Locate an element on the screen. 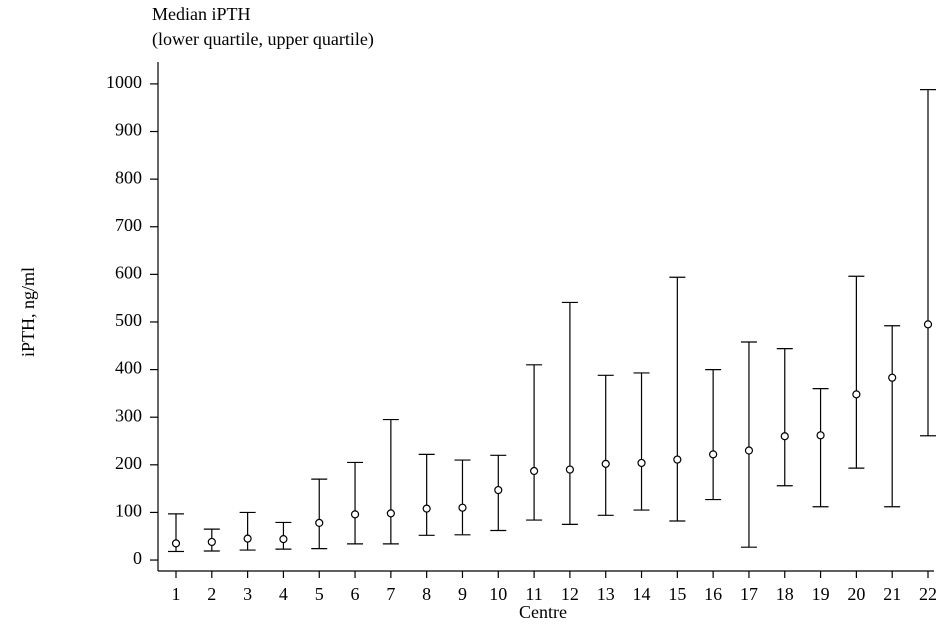  y-tick-label: 600 is located at coordinates (128, 272).